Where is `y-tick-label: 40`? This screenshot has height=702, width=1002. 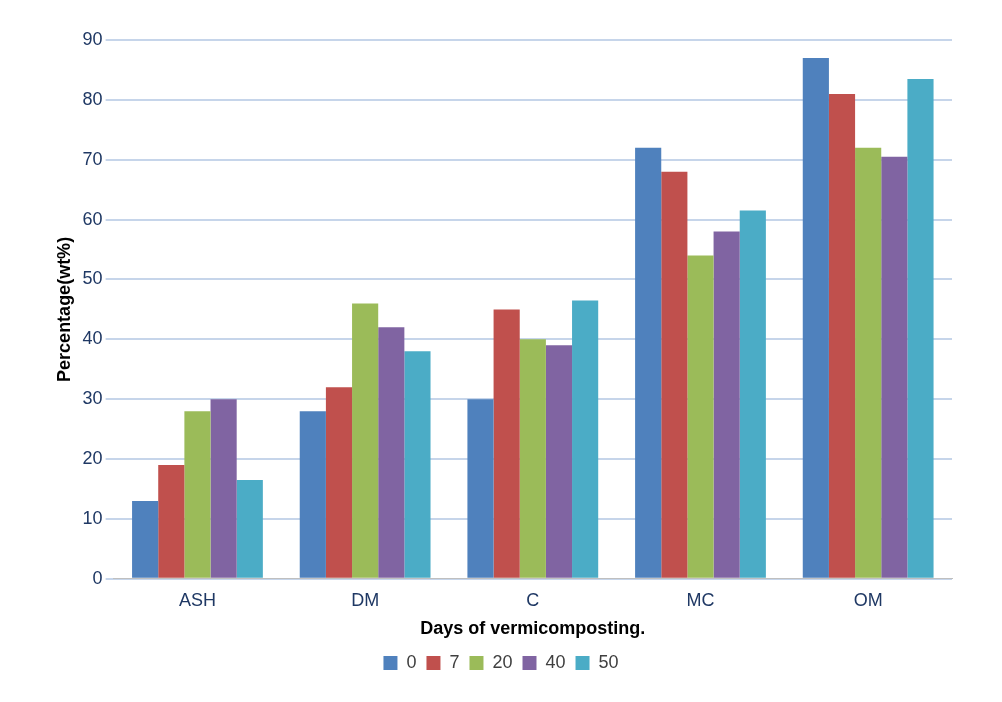
y-tick-label: 40 is located at coordinates (92, 338).